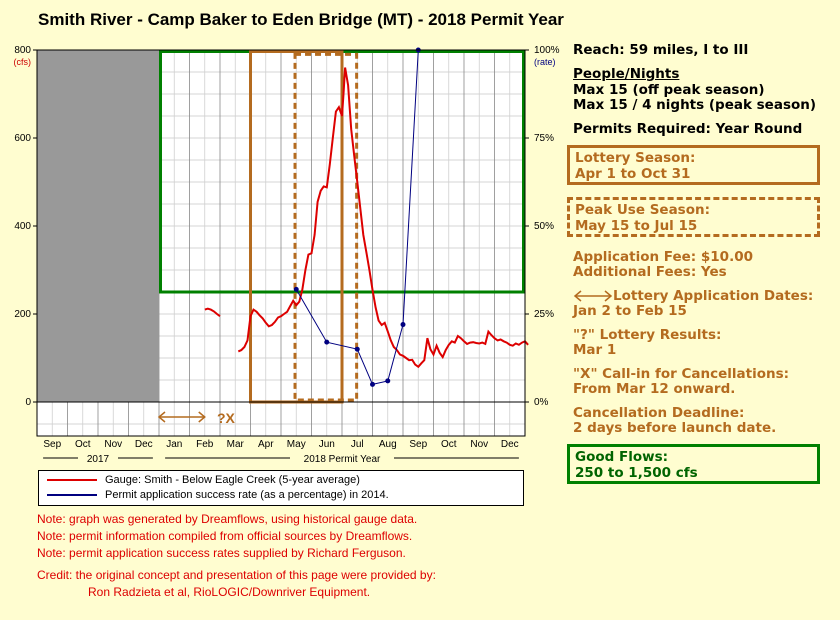 This screenshot has height=620, width=840. Describe the element at coordinates (650, 272) in the screenshot. I see `additional-fees: Additional Fees: Yes` at that location.